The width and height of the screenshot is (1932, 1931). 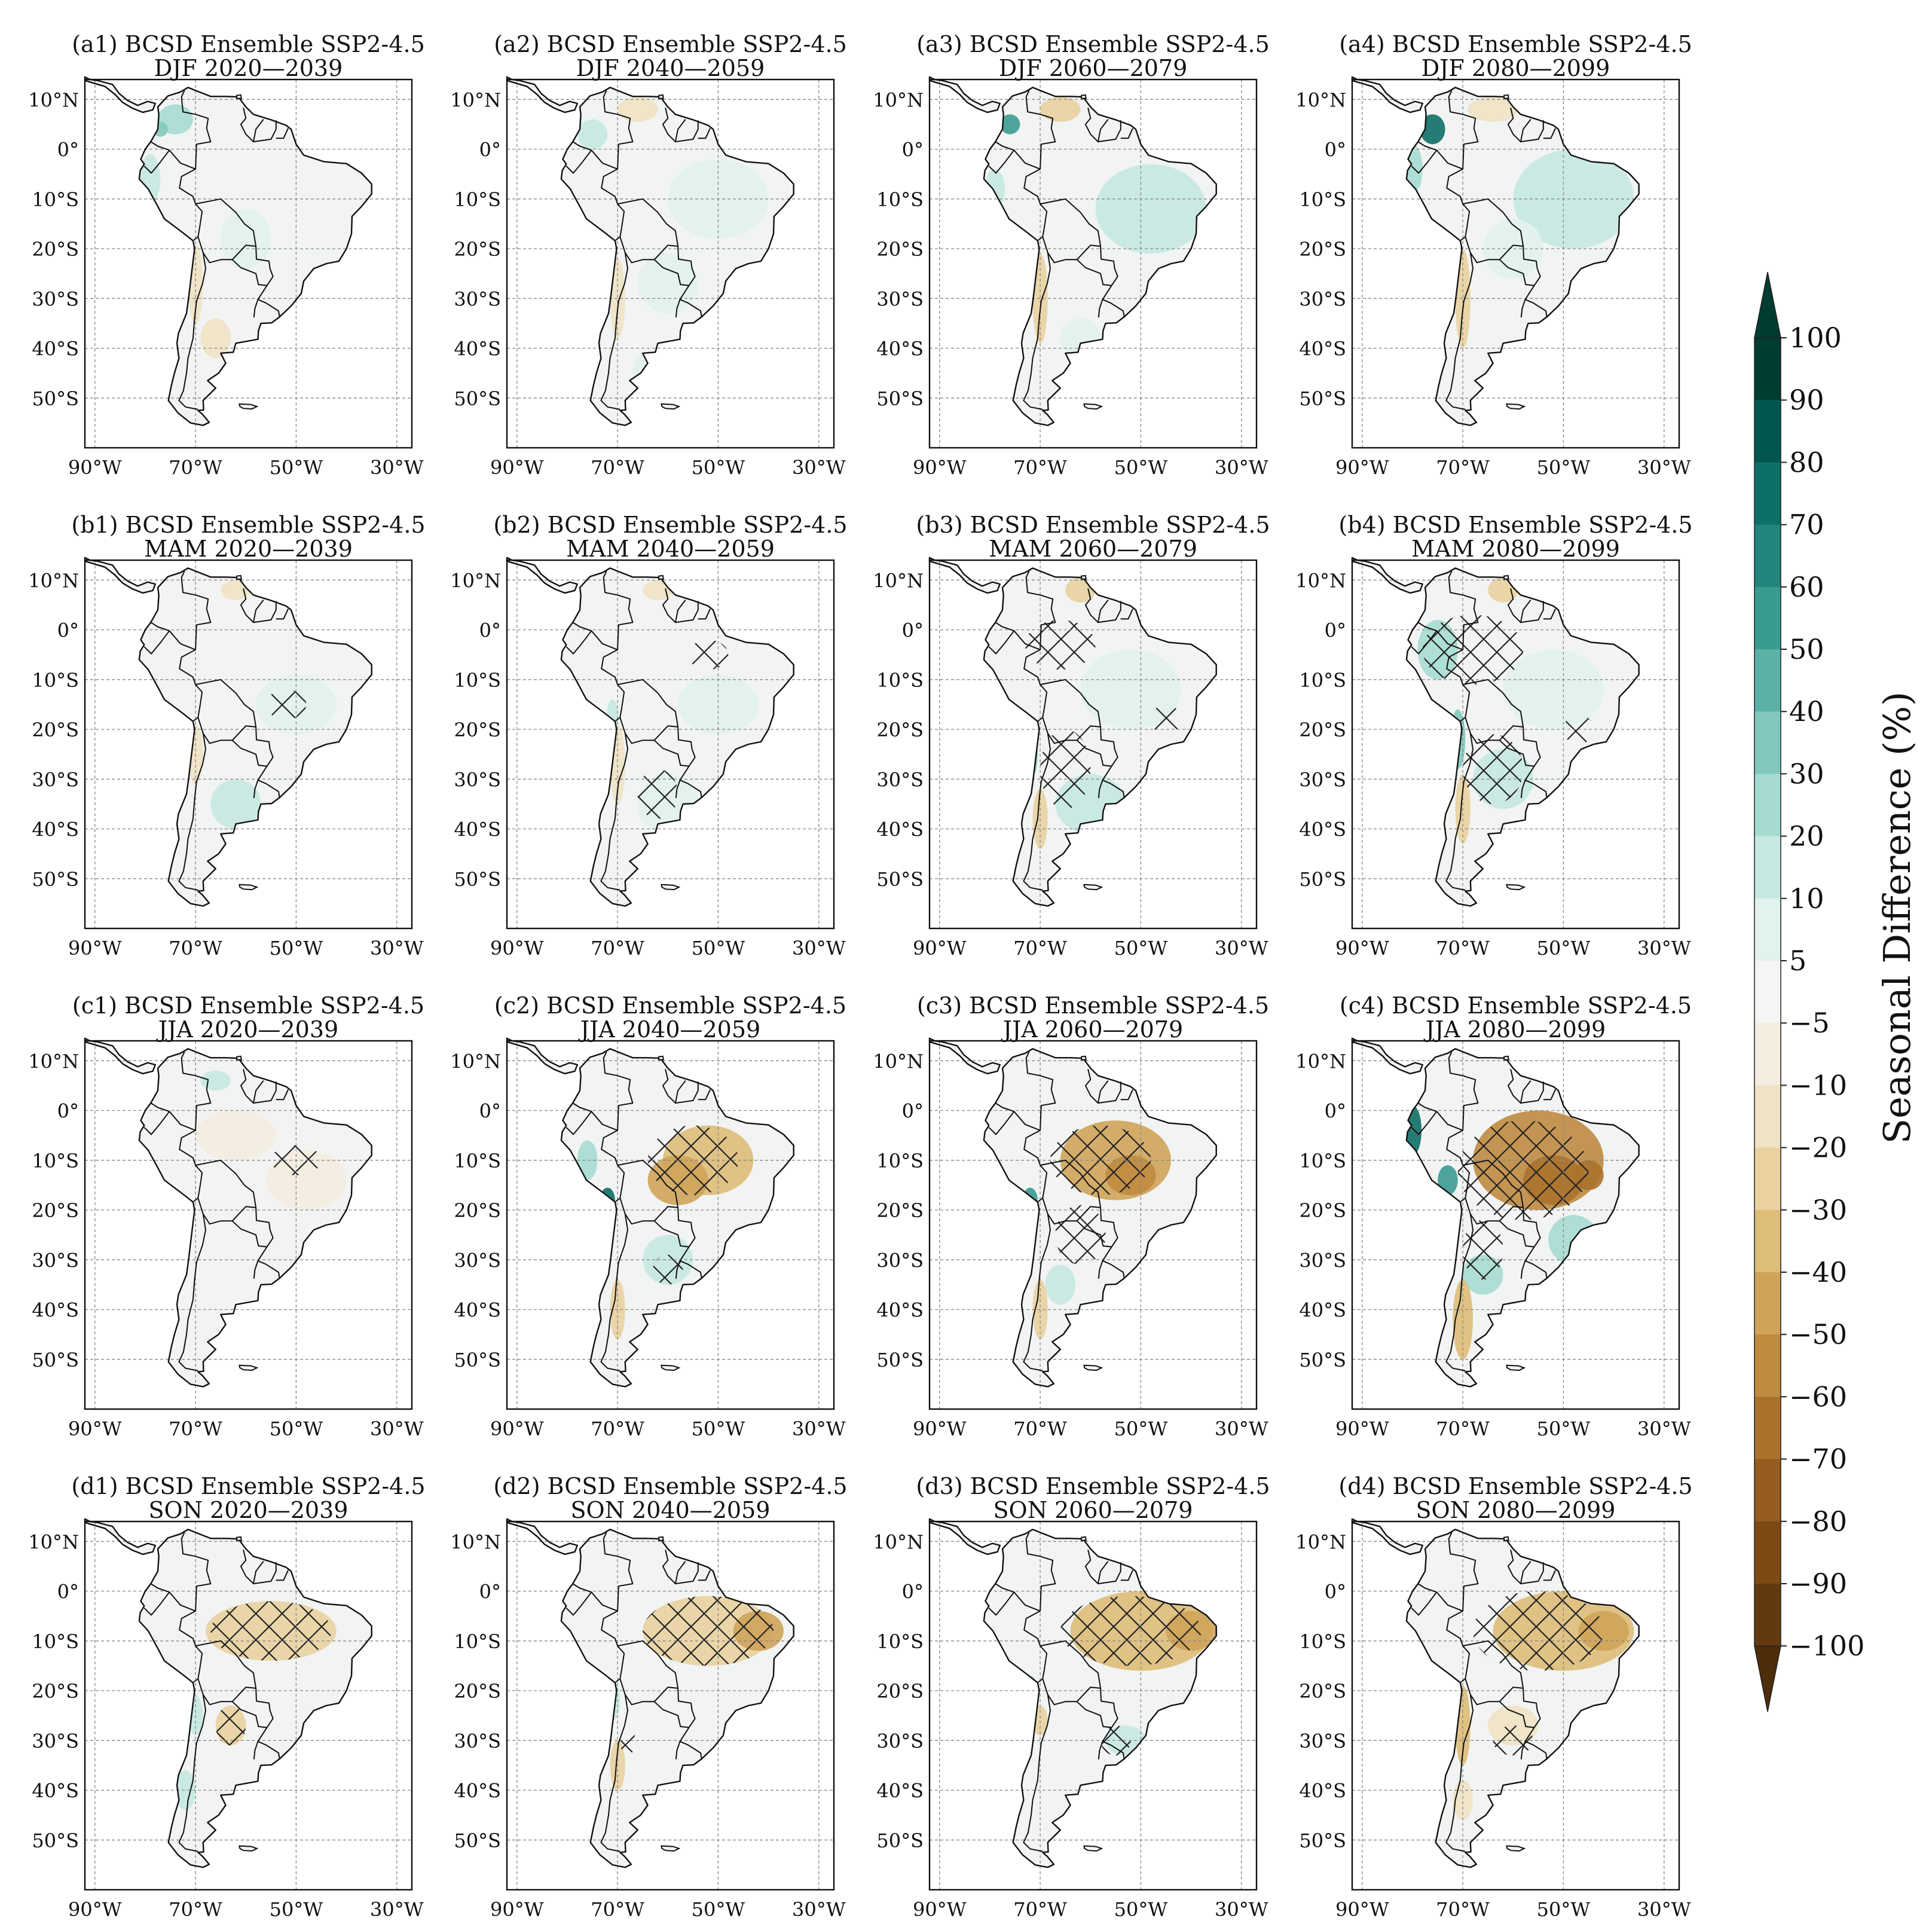 I want to click on lon-tick-label: 70°W, so click(x=195, y=1909).